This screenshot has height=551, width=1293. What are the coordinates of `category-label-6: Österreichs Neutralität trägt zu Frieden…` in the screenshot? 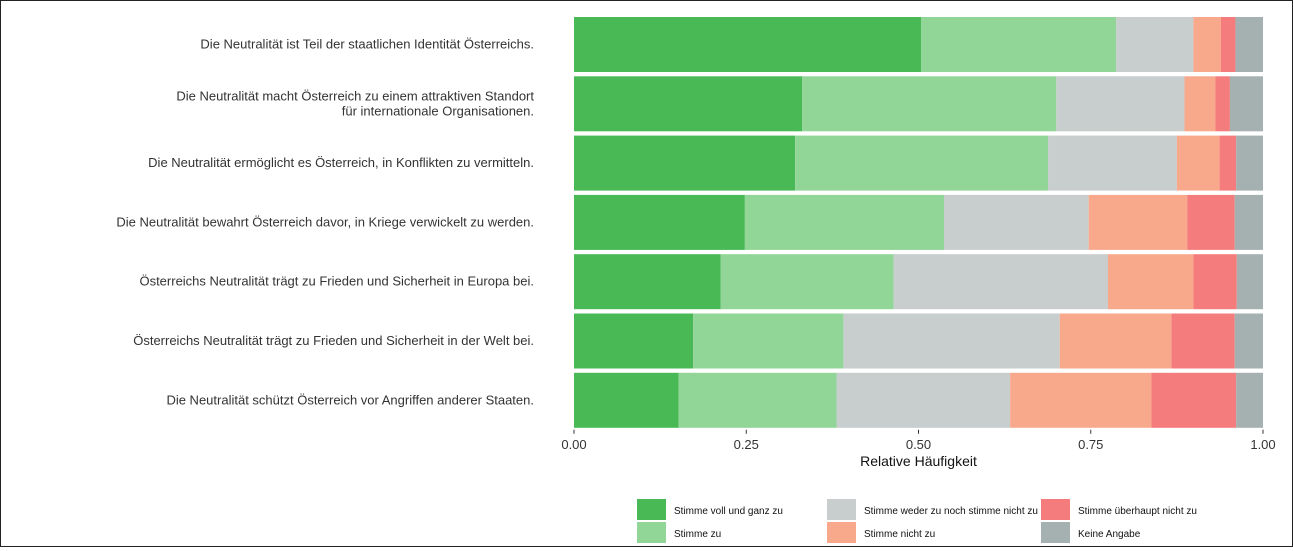 It's located at (333, 340).